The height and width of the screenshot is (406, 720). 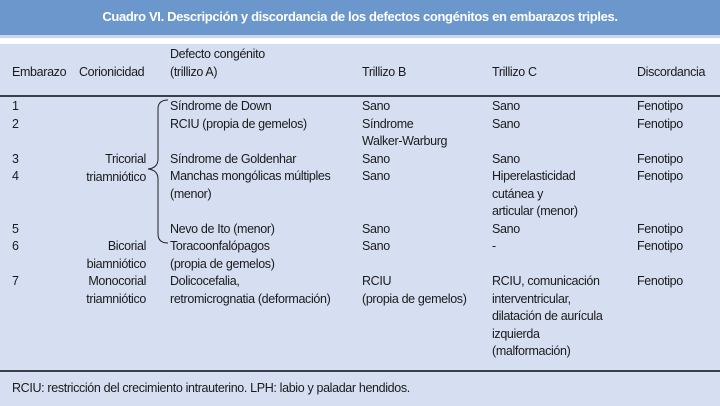 I want to click on cell-line: Síndrome de Down, so click(x=221, y=106).